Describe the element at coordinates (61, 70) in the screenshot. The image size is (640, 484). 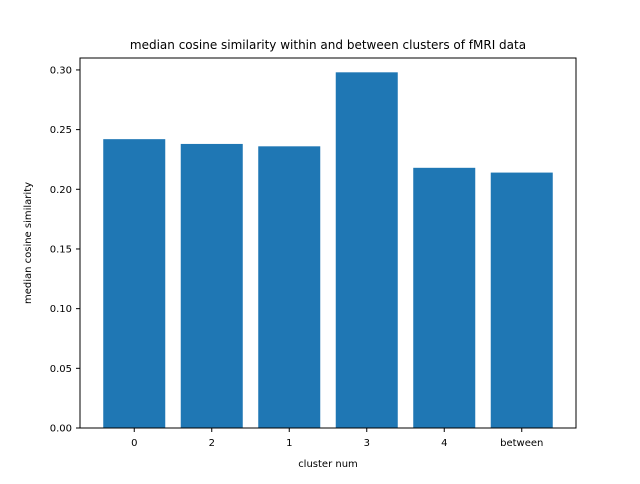
I see `y-tick-label: 0.30` at that location.